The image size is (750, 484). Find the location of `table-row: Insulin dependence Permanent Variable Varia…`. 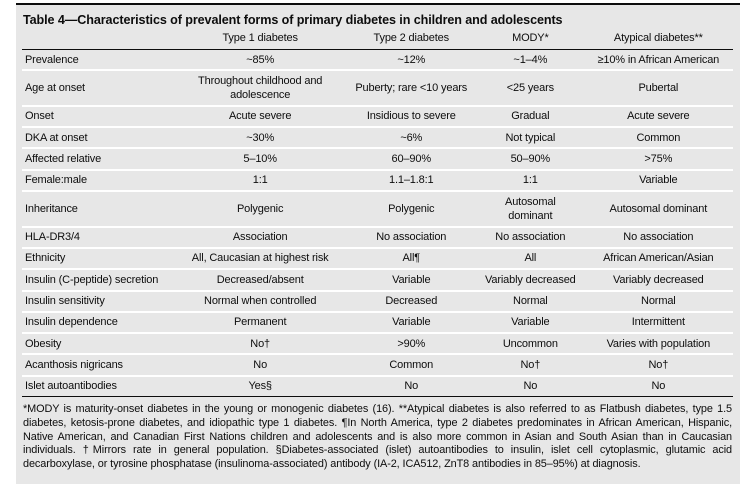

table-row: Insulin dependence Permanent Variable Varia… is located at coordinates (377, 323).